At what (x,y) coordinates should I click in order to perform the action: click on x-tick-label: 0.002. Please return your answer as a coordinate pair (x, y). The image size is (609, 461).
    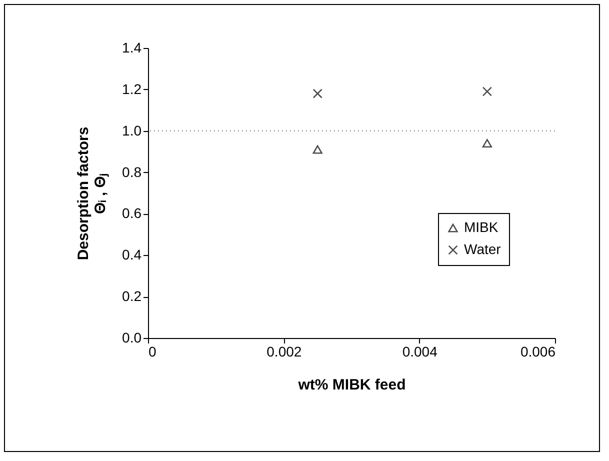
    Looking at the image, I should click on (284, 352).